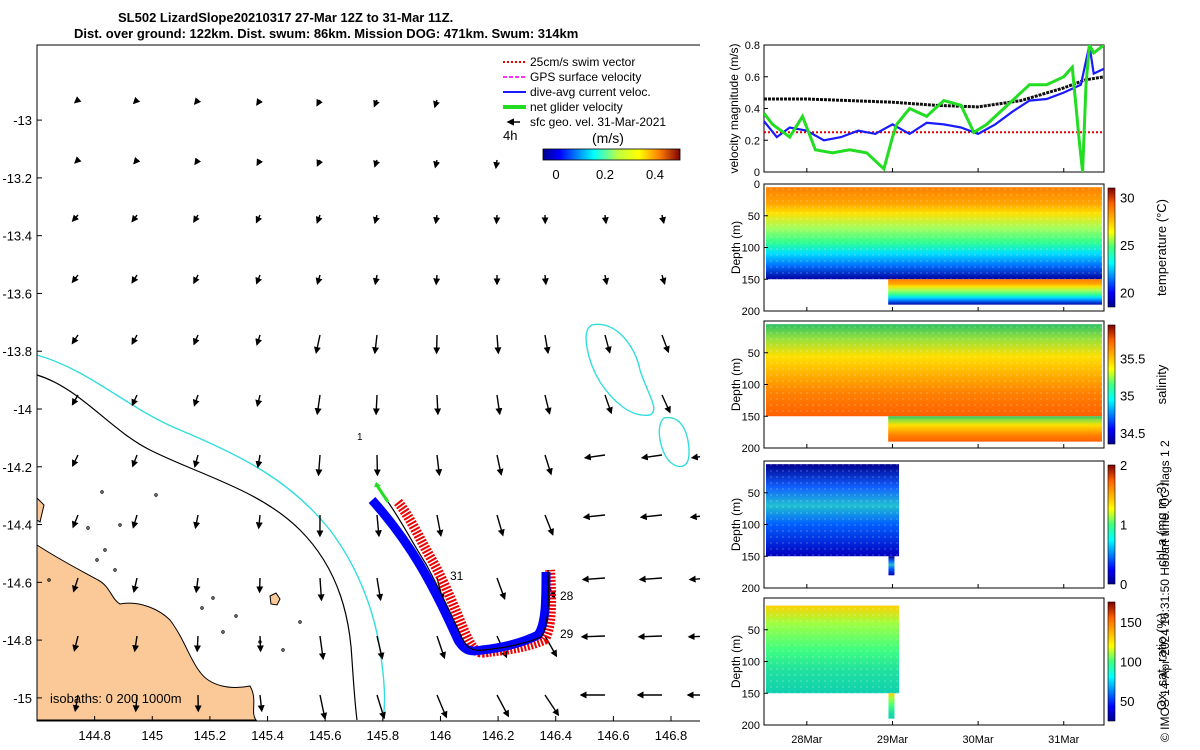 This screenshot has width=1200, height=750. I want to click on colorbar-tick-label: 0, so click(1123, 584).